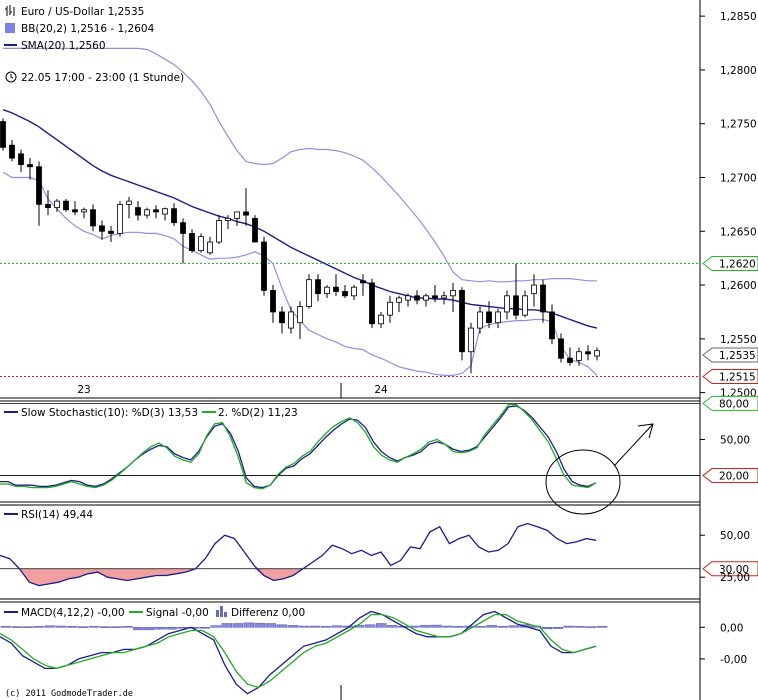 This screenshot has height=700, width=758. What do you see at coordinates (82, 12) in the screenshot?
I see `instrument-label: Euro / US-Dollar 1,2535` at bounding box center [82, 12].